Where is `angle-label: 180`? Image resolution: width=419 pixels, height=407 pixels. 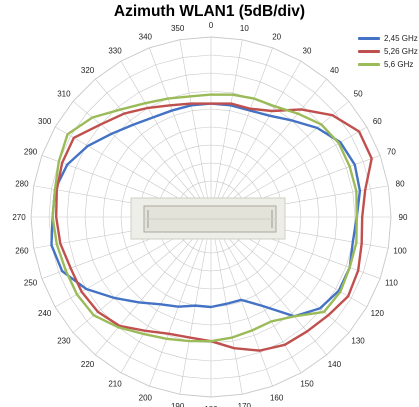
angle-label: 180 is located at coordinates (211, 406).